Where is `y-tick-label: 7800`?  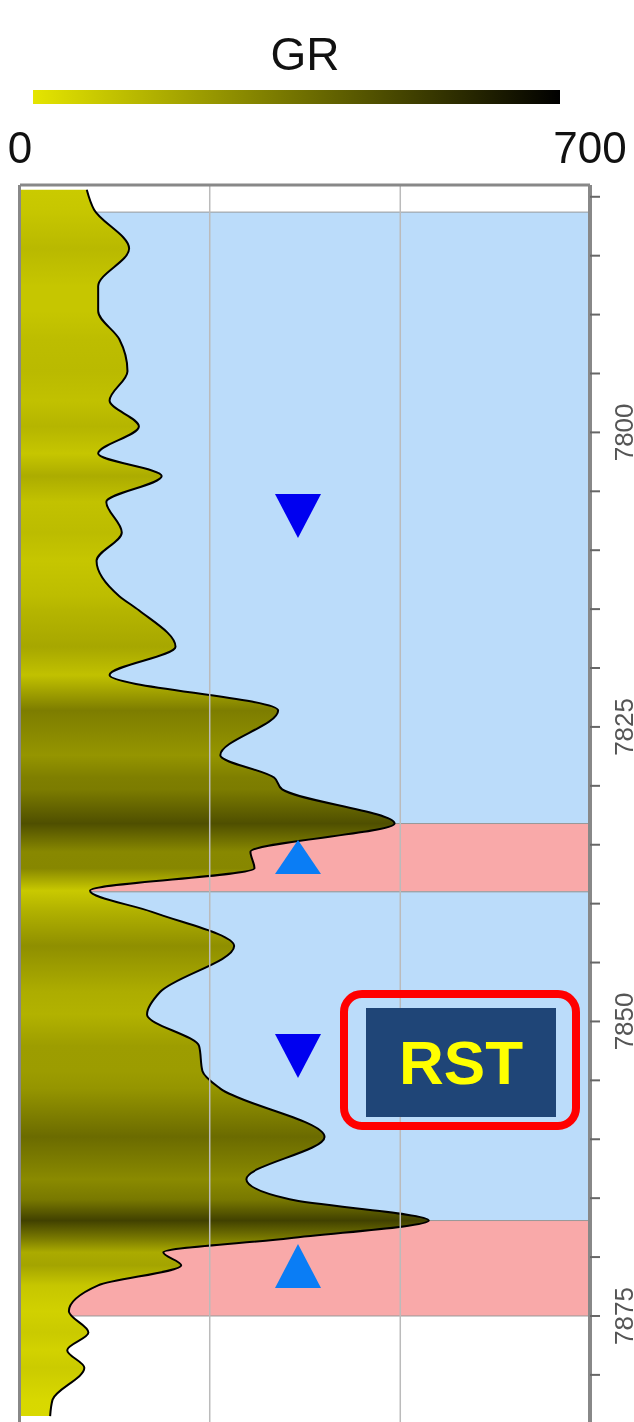 y-tick-label: 7800 is located at coordinates (621, 432).